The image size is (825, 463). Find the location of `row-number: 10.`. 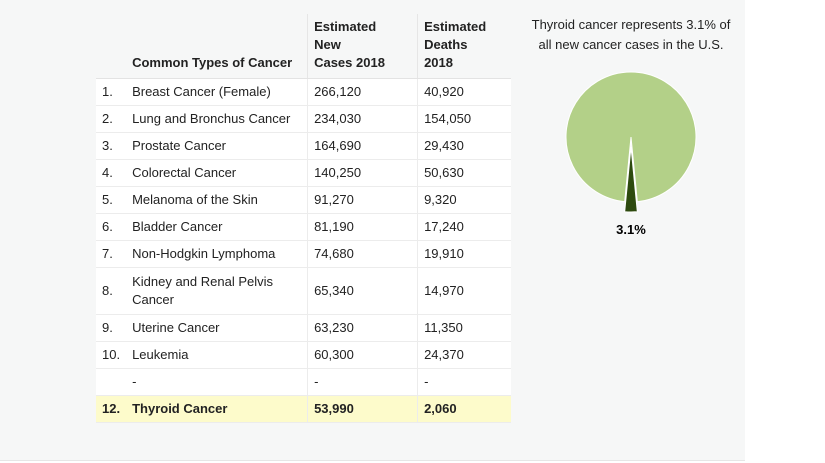

row-number: 10. is located at coordinates (111, 355).